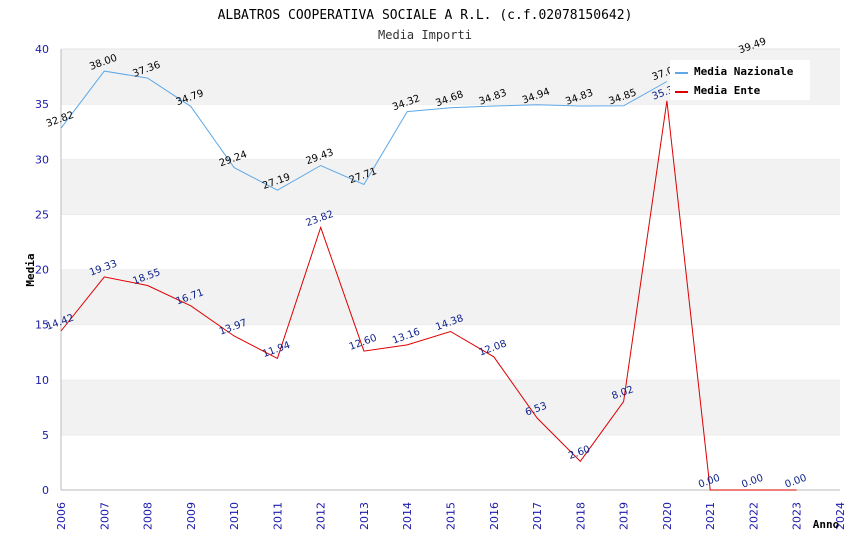 This screenshot has height=550, width=850. I want to click on legend: Media Nazionale Media Ente, so click(740, 80).